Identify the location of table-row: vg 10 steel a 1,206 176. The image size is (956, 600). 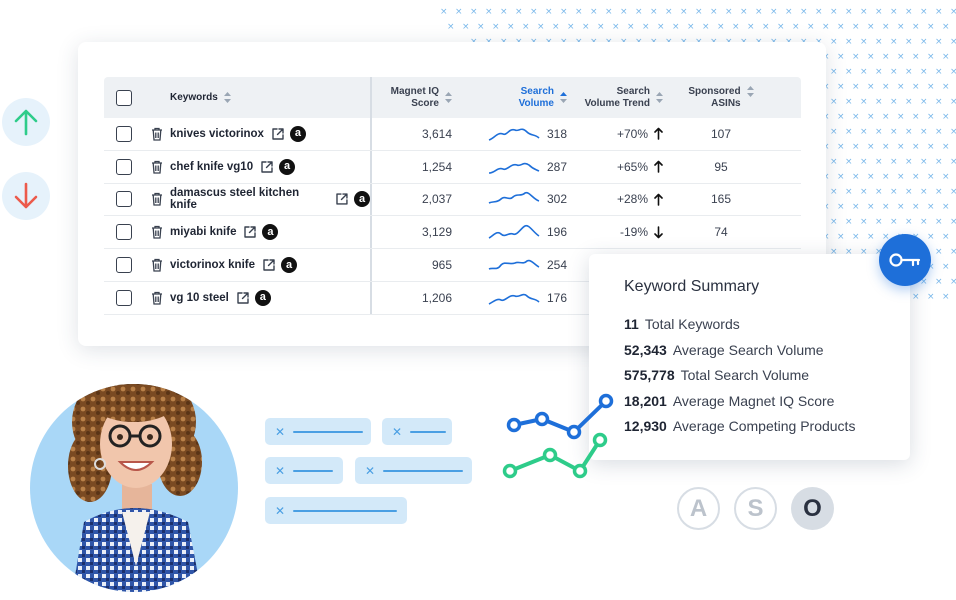
(452, 298).